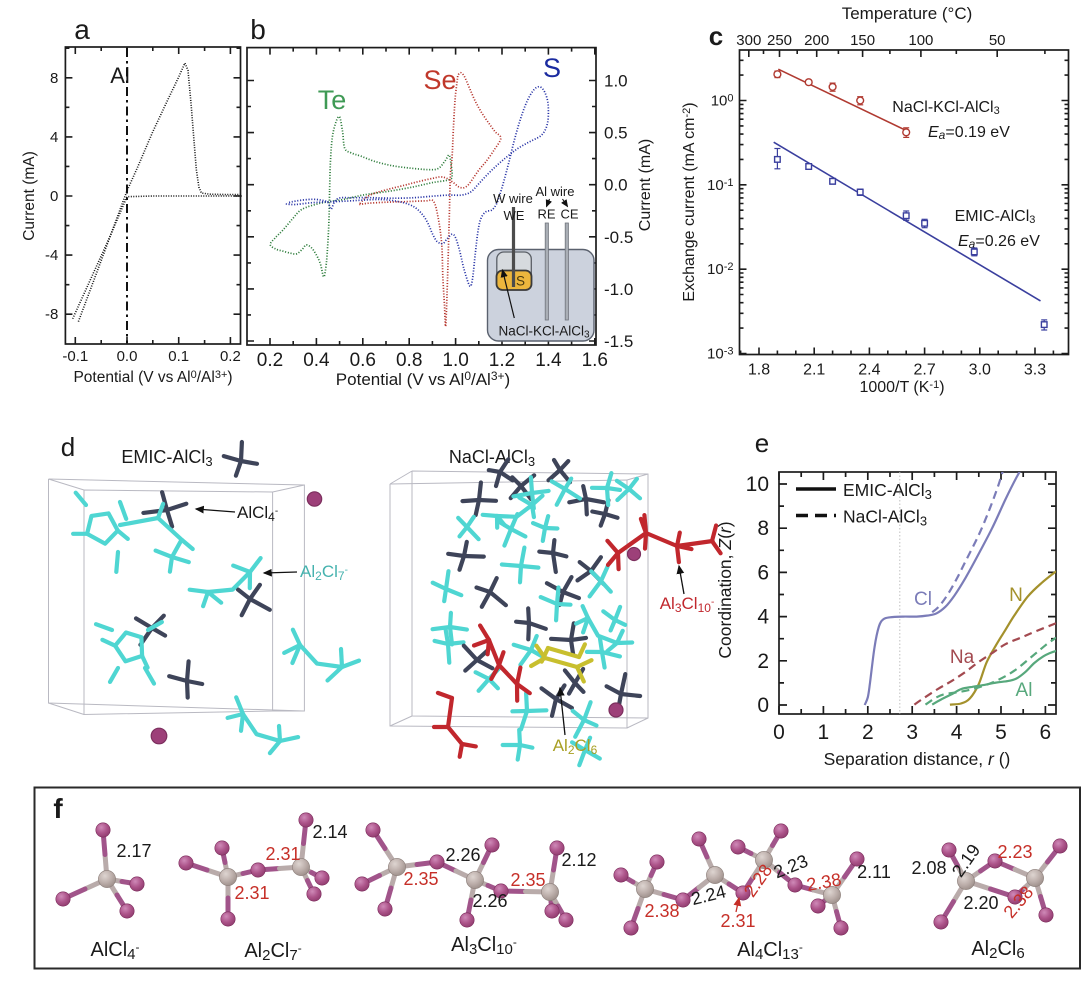 This screenshot has height=990, width=1084. What do you see at coordinates (725, 589) in the screenshot?
I see `svg-text: Coordination, Z(r)` at bounding box center [725, 589].